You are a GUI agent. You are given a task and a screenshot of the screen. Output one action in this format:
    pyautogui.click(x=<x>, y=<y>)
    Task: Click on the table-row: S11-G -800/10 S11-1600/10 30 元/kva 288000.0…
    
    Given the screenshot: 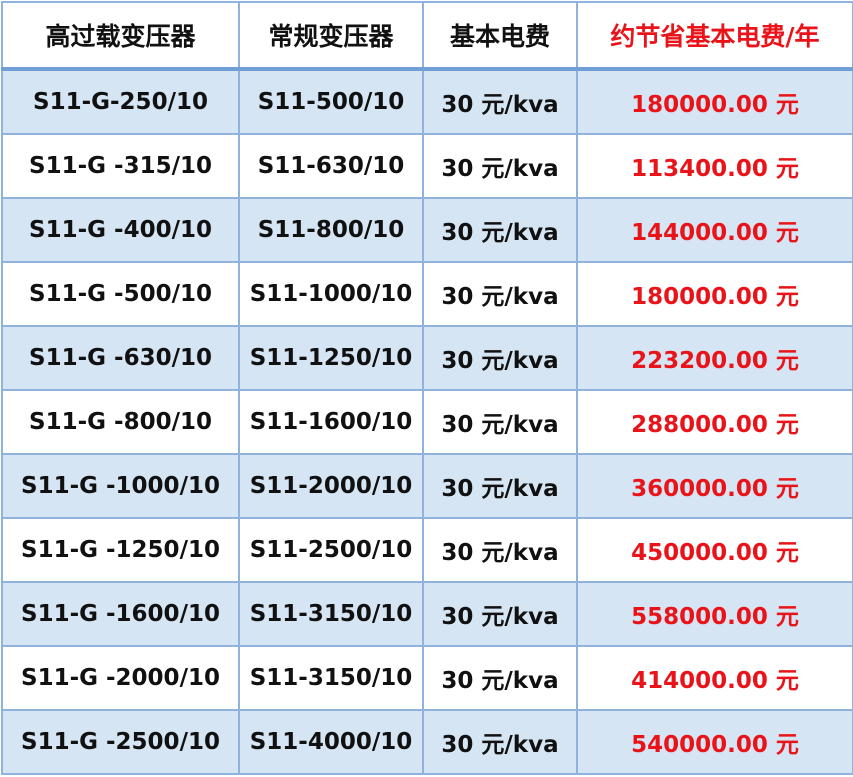 What is the action you would take?
    pyautogui.click(x=427, y=422)
    